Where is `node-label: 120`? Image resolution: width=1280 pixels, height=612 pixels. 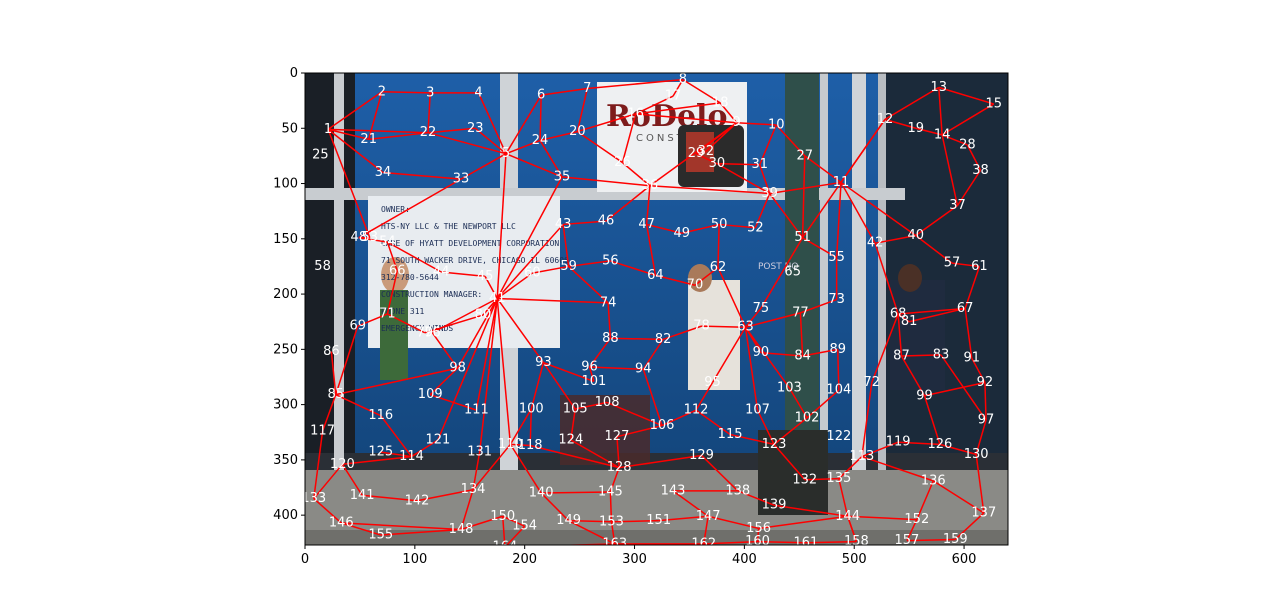 node-label: 120 is located at coordinates (342, 464).